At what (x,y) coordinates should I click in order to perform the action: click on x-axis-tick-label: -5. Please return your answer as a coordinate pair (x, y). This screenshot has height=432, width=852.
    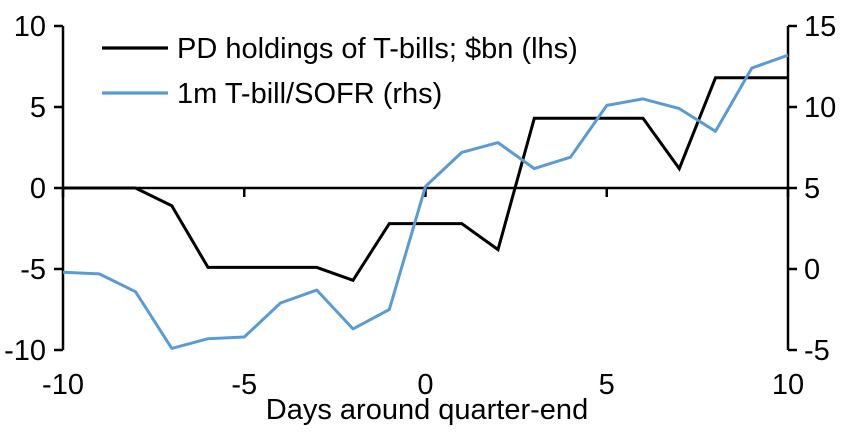
    Looking at the image, I should click on (244, 385).